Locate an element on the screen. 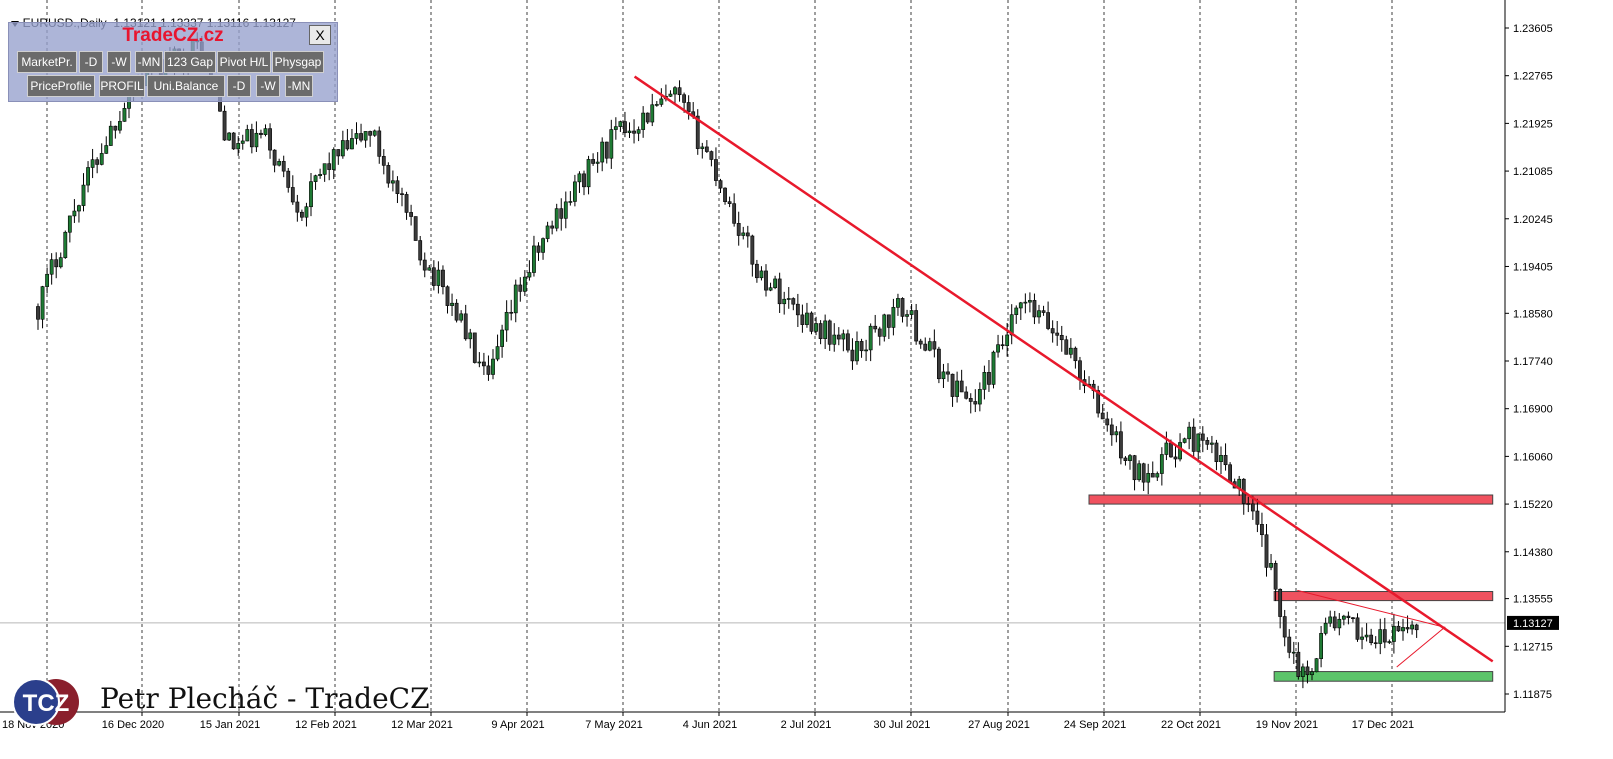 This screenshot has height=759, width=1613. physgap-button: Physgap is located at coordinates (298, 62).